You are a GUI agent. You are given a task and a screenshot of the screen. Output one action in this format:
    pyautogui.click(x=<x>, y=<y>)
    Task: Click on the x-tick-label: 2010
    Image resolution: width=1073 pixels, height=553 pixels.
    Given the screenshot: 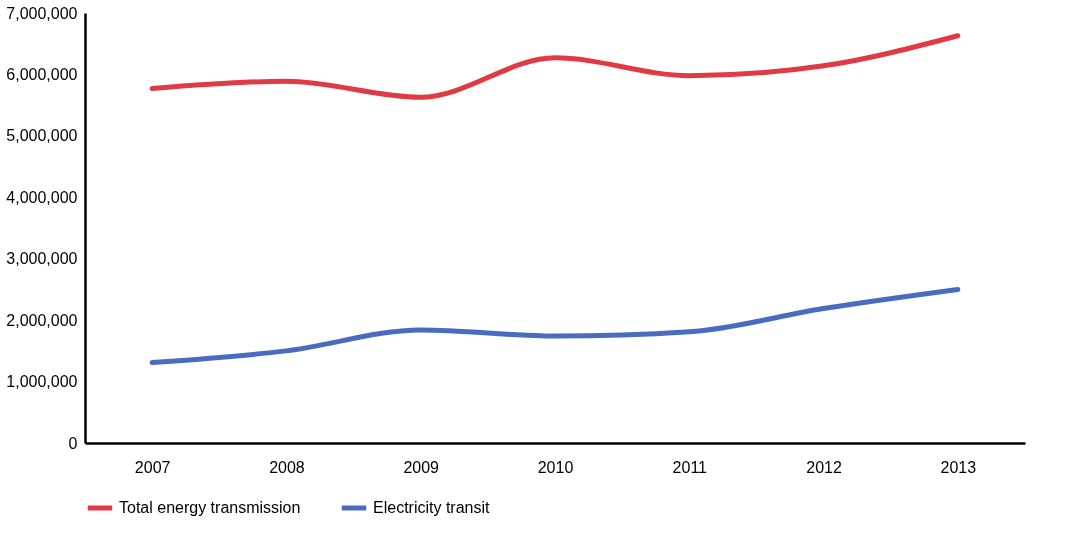 What is the action you would take?
    pyautogui.click(x=555, y=467)
    